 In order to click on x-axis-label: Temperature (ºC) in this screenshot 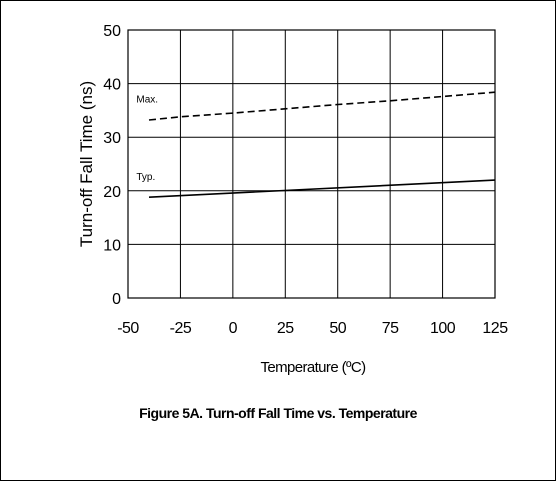, I will do `click(313, 367)`.